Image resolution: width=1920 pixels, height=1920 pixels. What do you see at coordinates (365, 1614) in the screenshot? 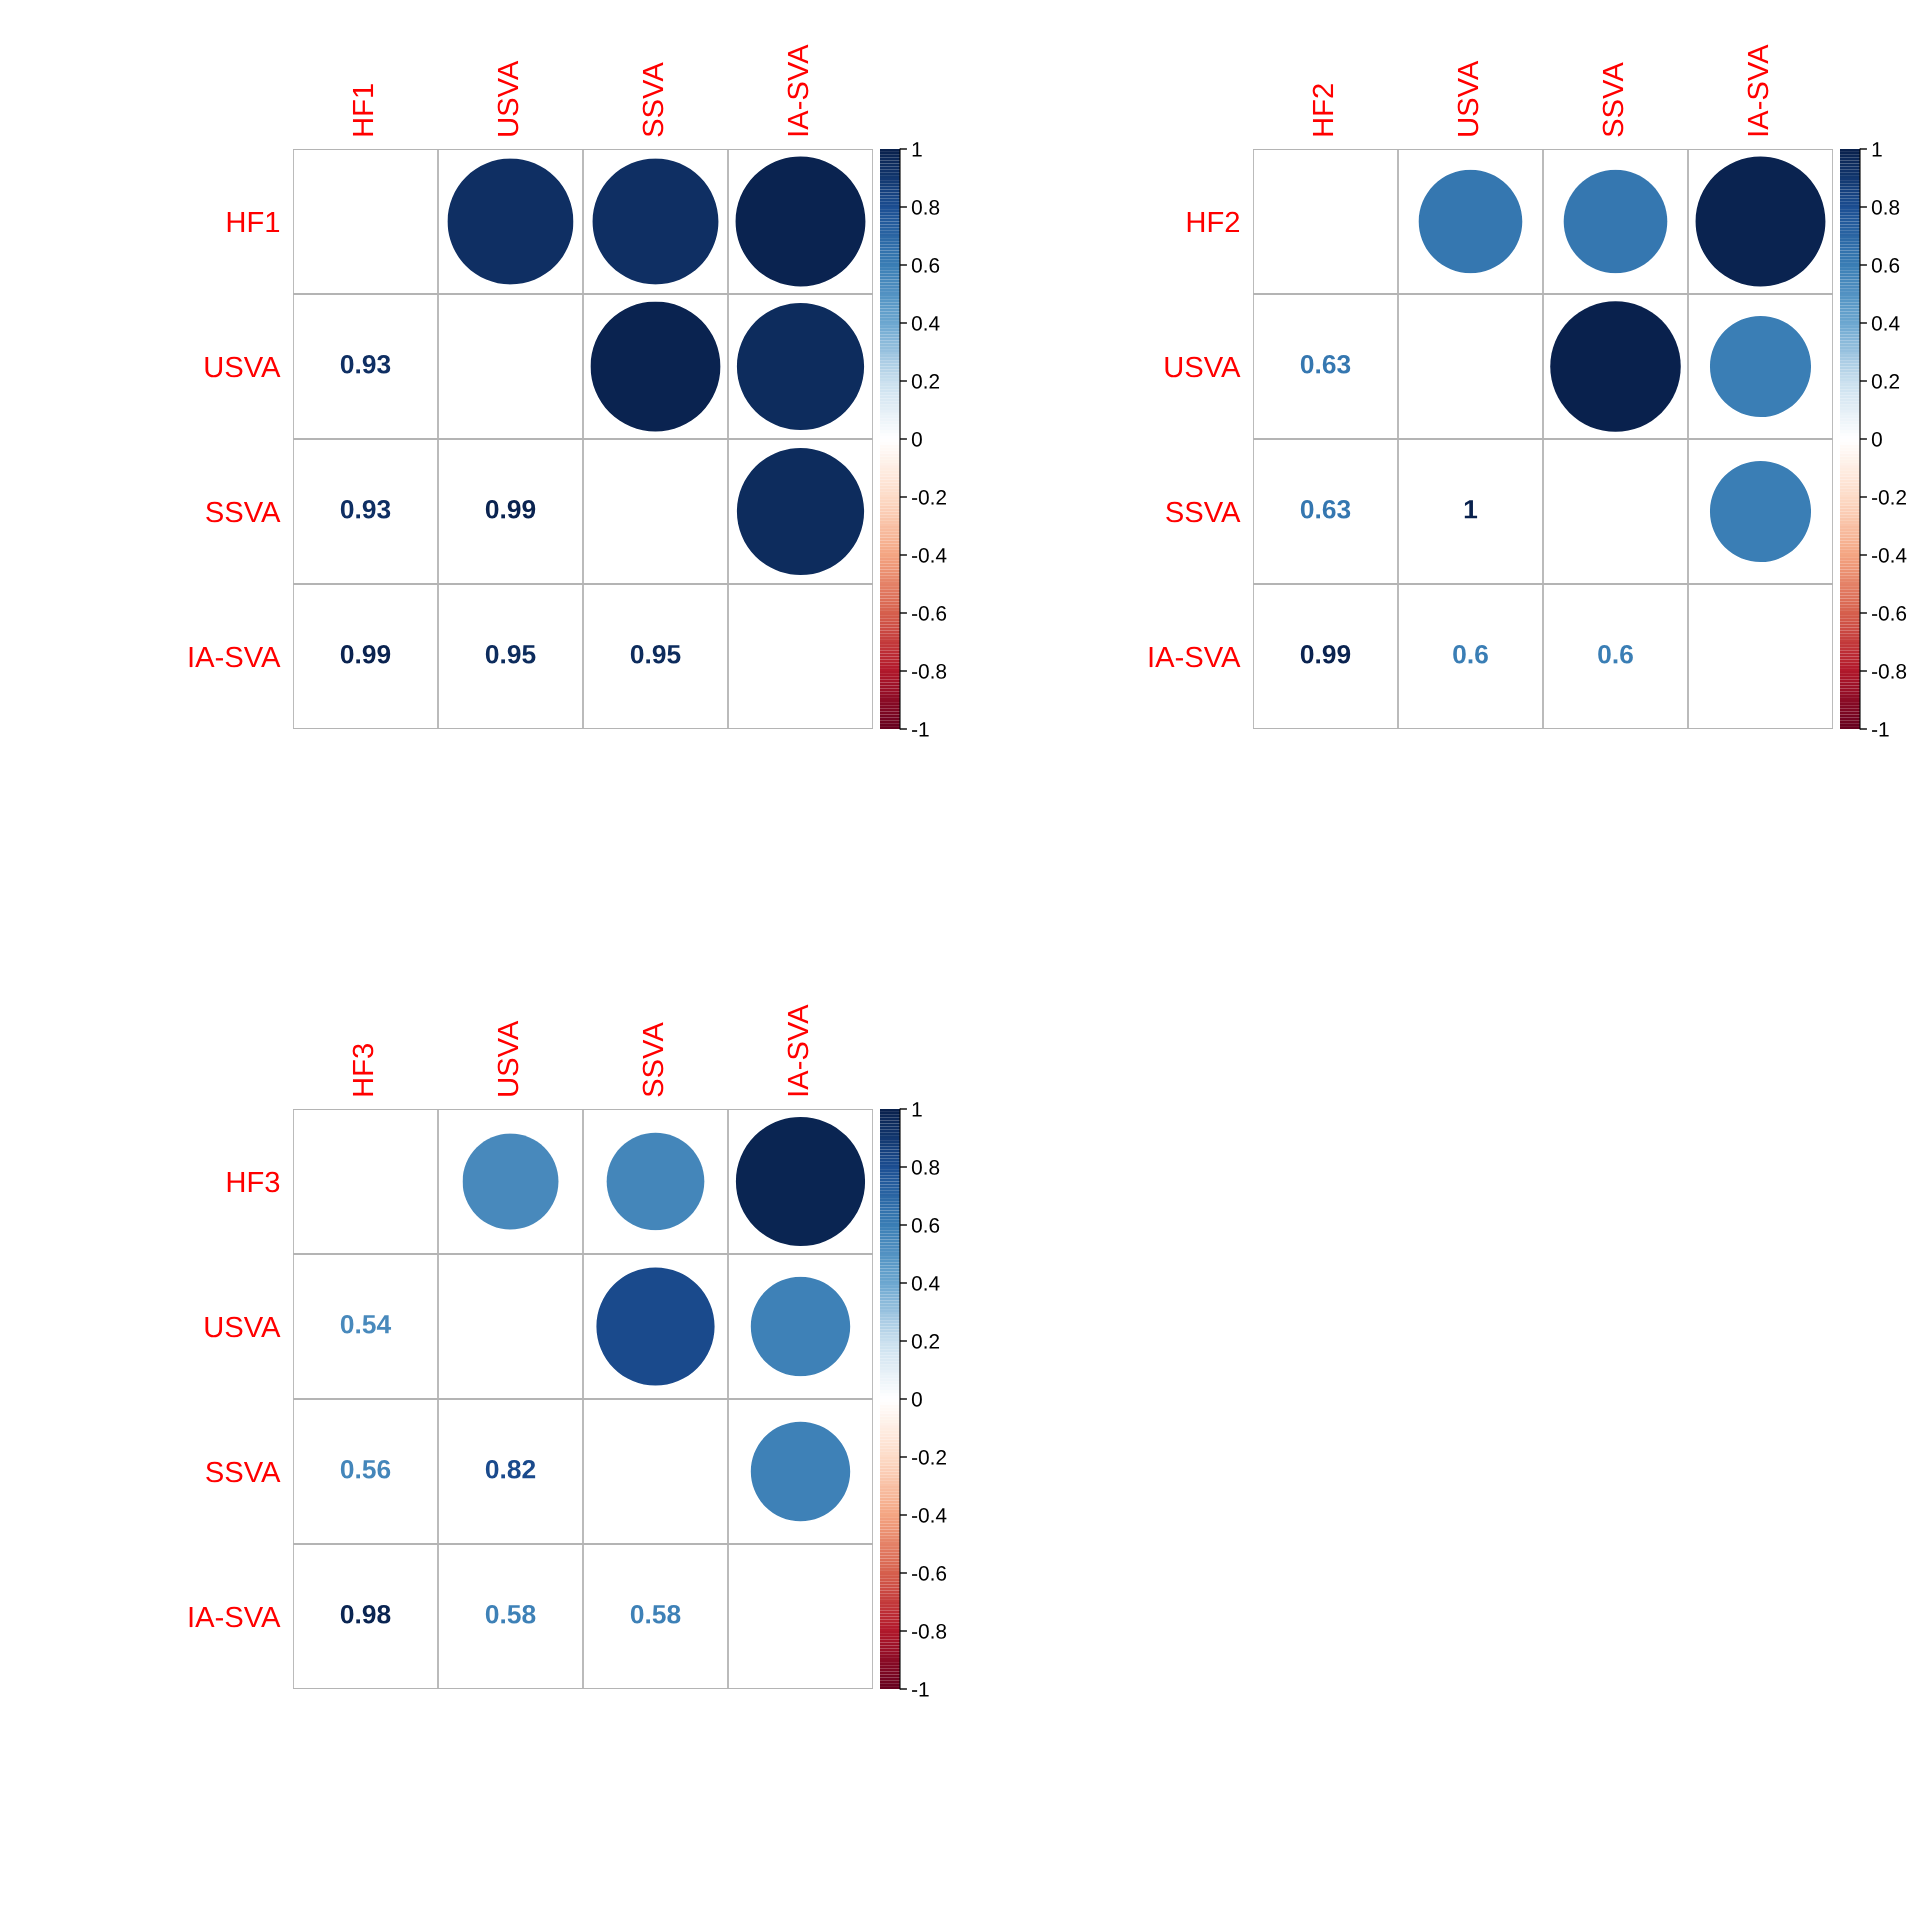
I see `text: 0.98` at bounding box center [365, 1614].